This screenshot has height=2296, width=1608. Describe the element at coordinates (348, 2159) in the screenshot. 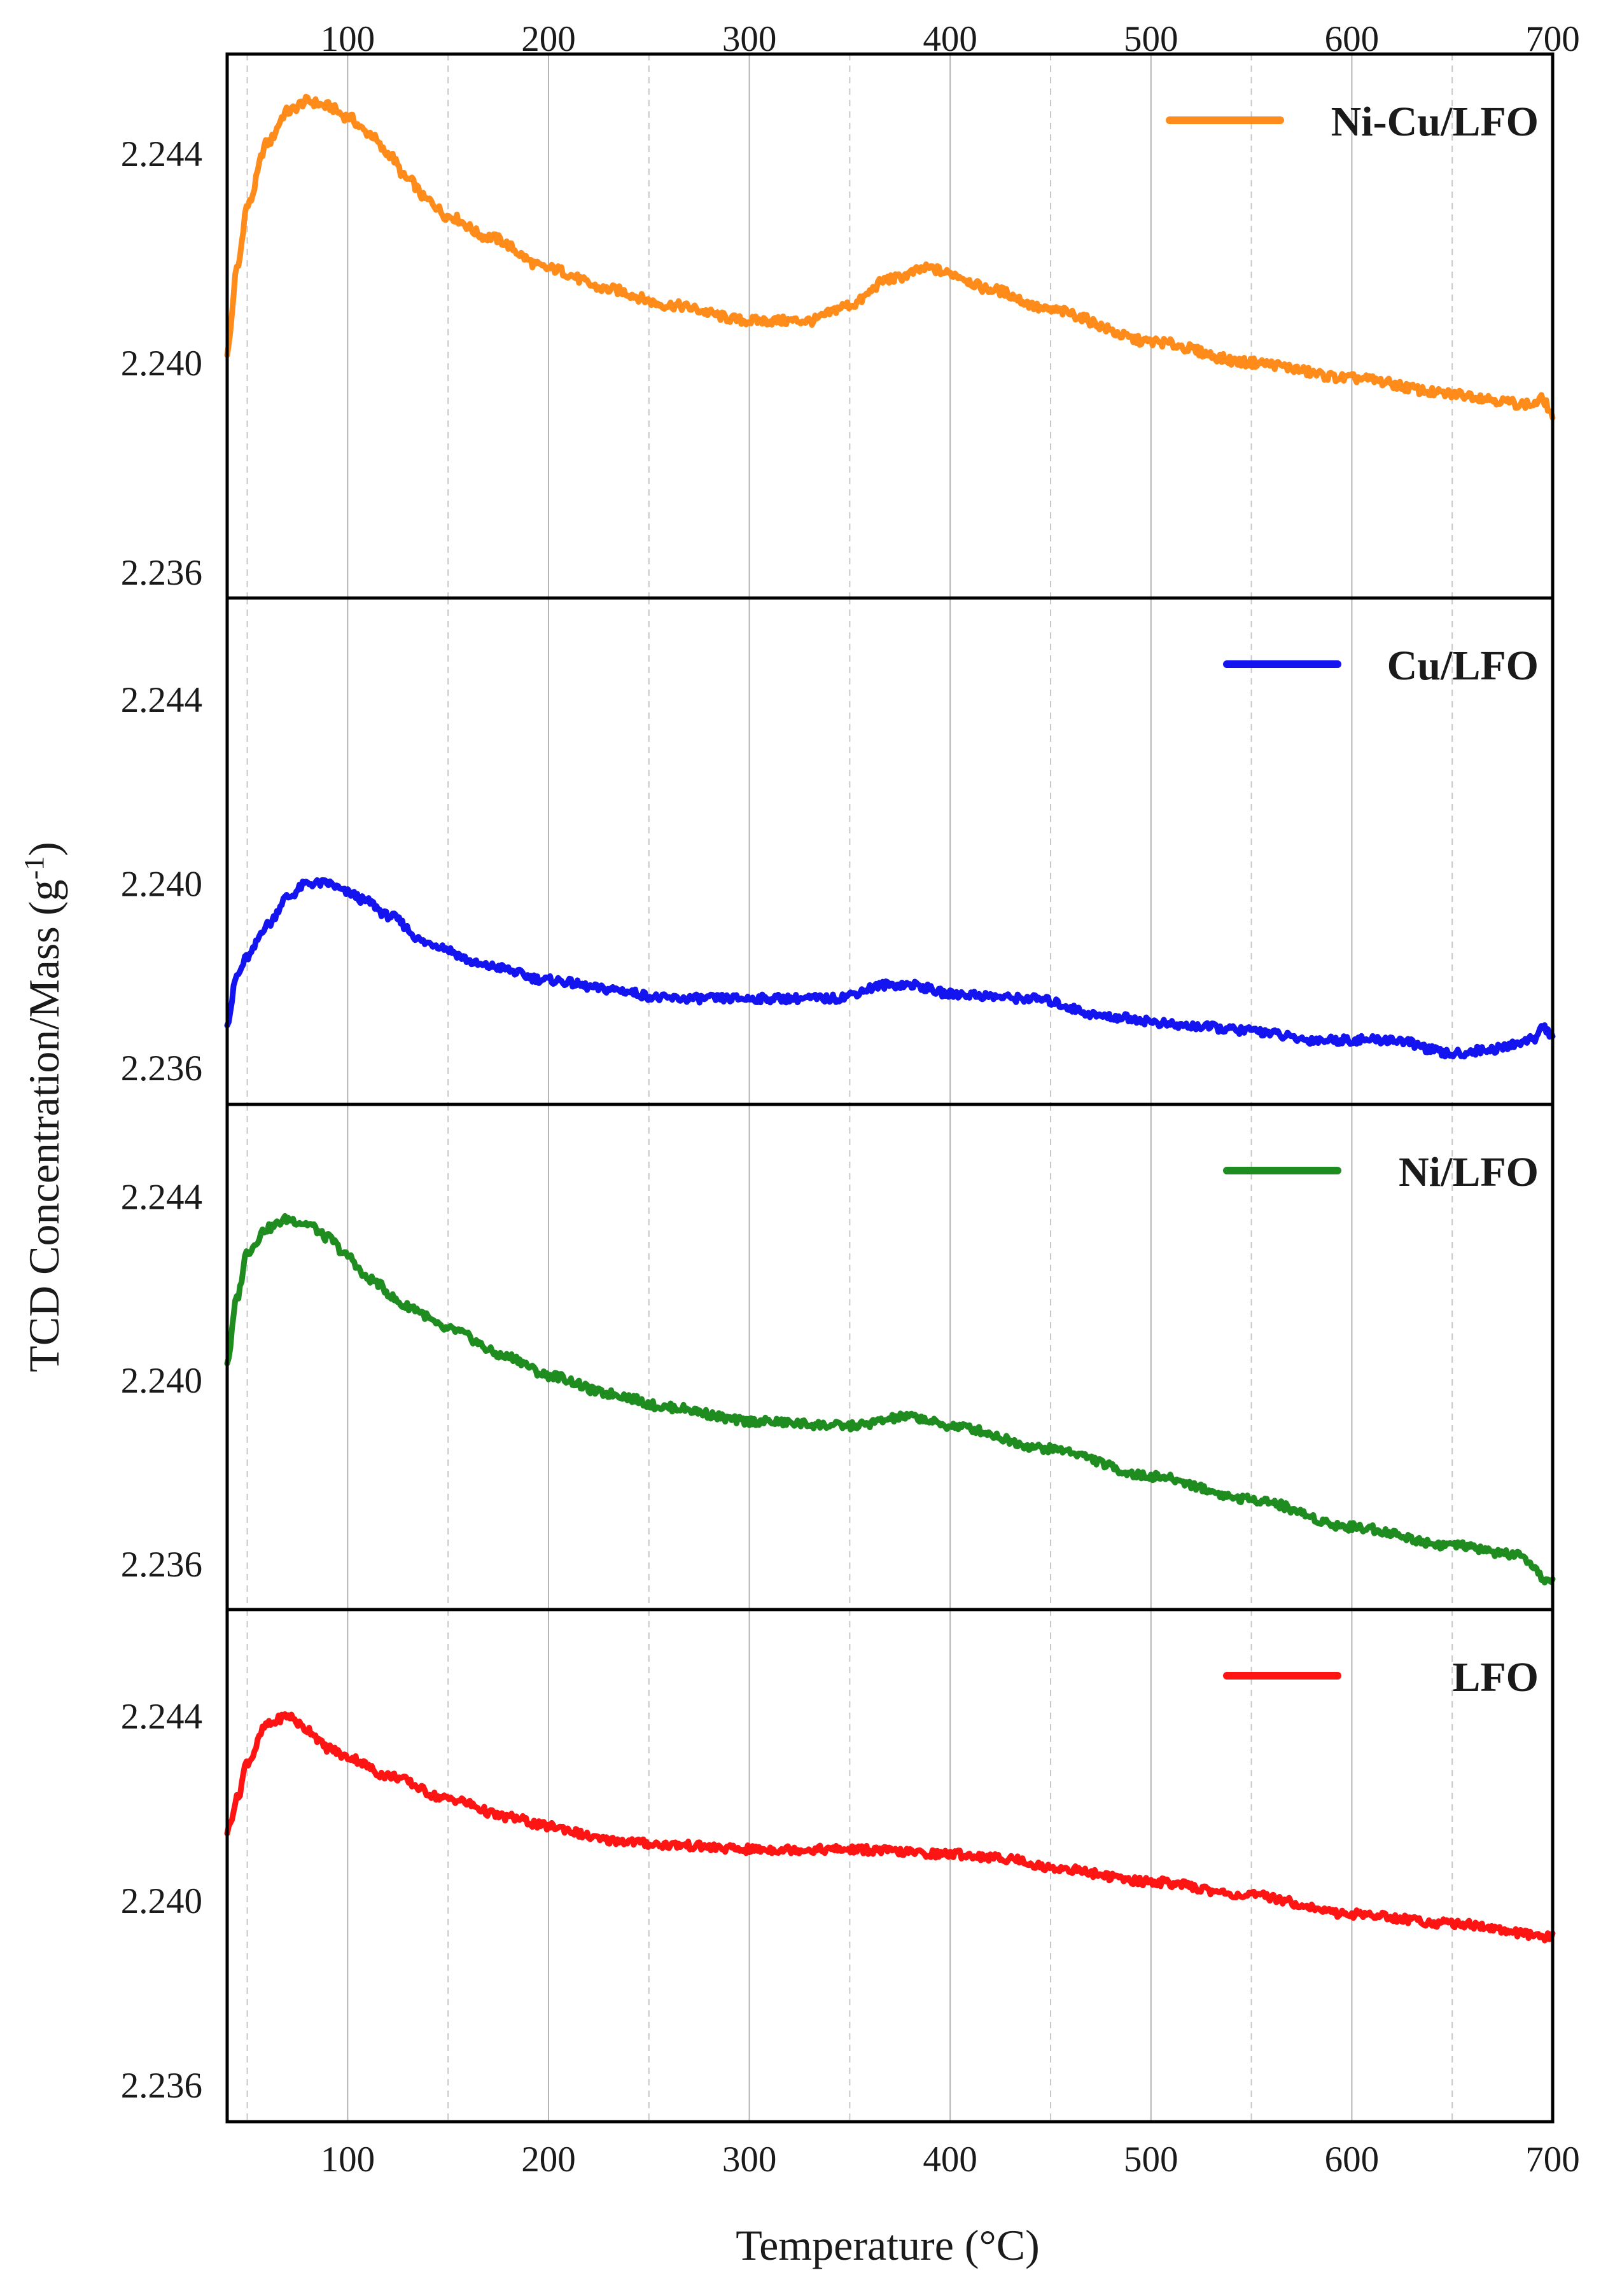

I see `bottom-x-tick-label: 100` at that location.